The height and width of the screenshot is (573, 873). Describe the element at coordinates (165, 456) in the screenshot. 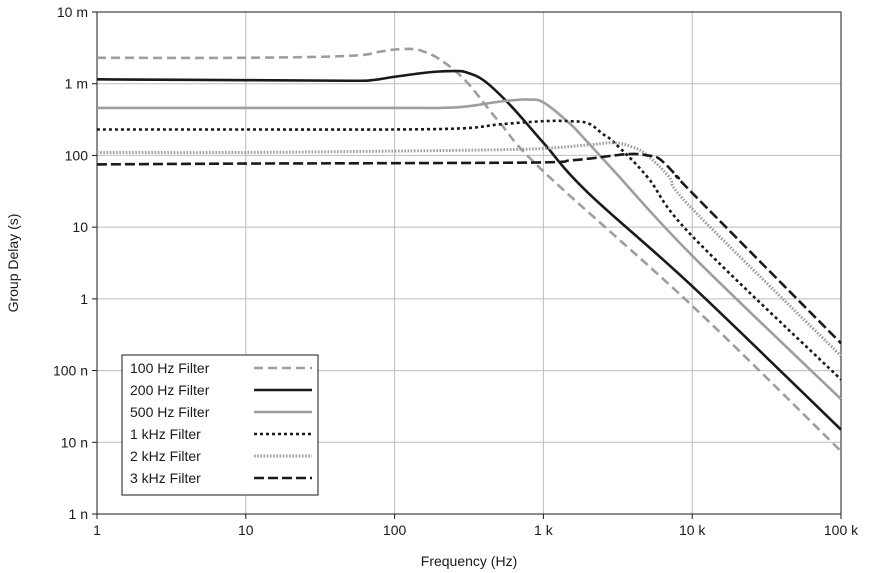

I see `legend-label: 2 kHz Filter` at that location.